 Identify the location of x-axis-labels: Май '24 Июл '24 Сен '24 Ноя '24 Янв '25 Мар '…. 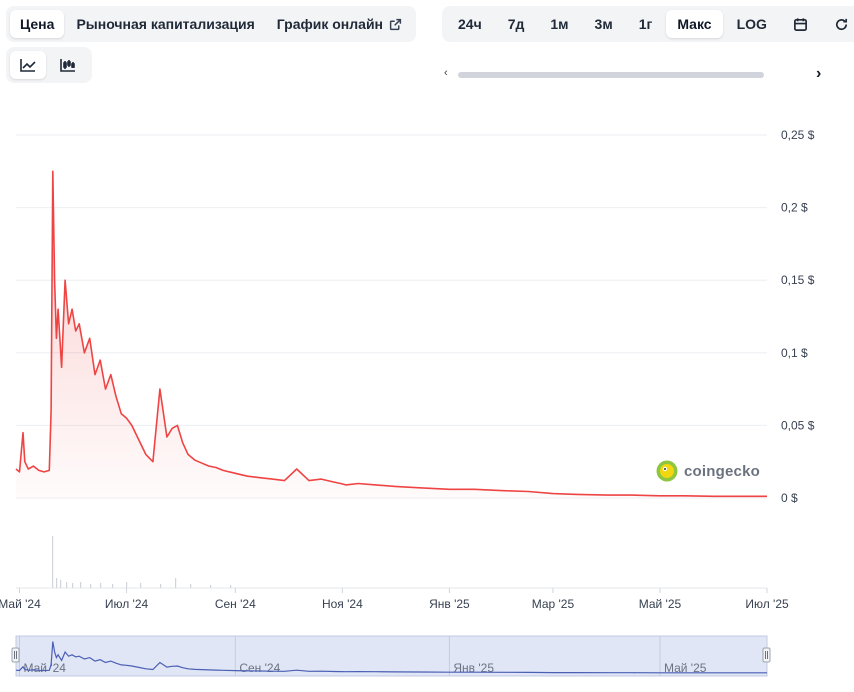
(394, 599).